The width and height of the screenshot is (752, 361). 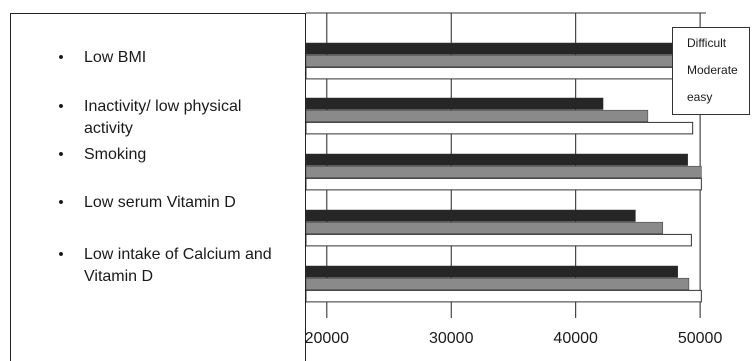 I want to click on legend-item-moderate: Moderate, so click(x=712, y=70).